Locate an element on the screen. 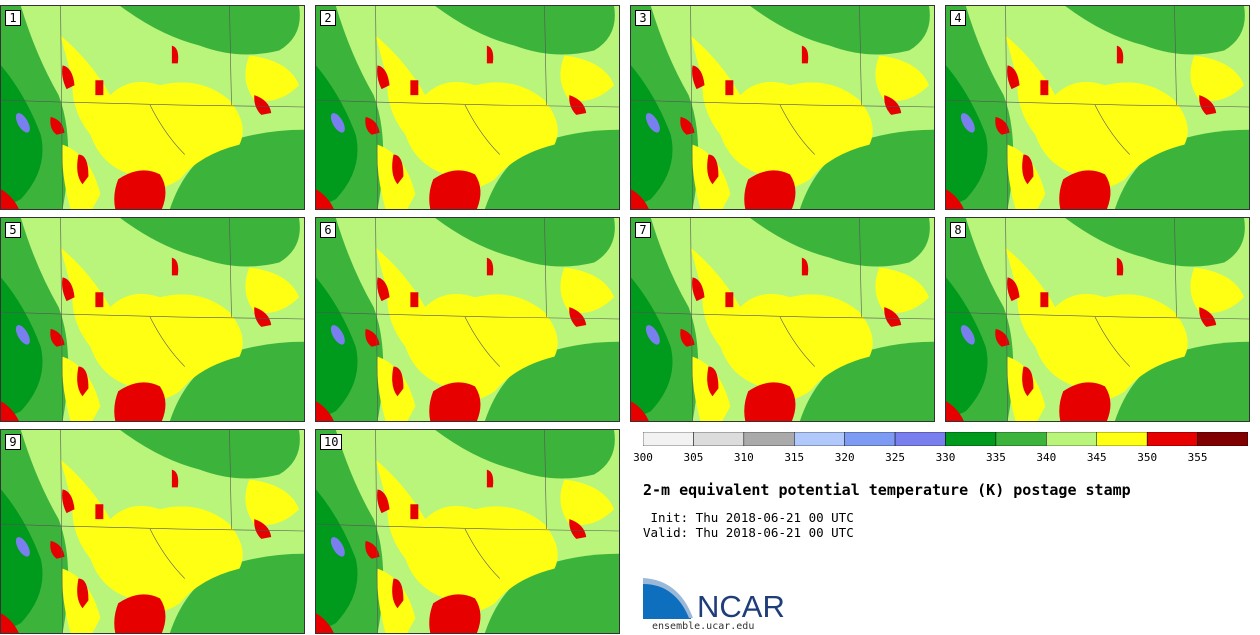 The height and width of the screenshot is (635, 1260). colorbar-tick-label: 335 is located at coordinates (995, 457).